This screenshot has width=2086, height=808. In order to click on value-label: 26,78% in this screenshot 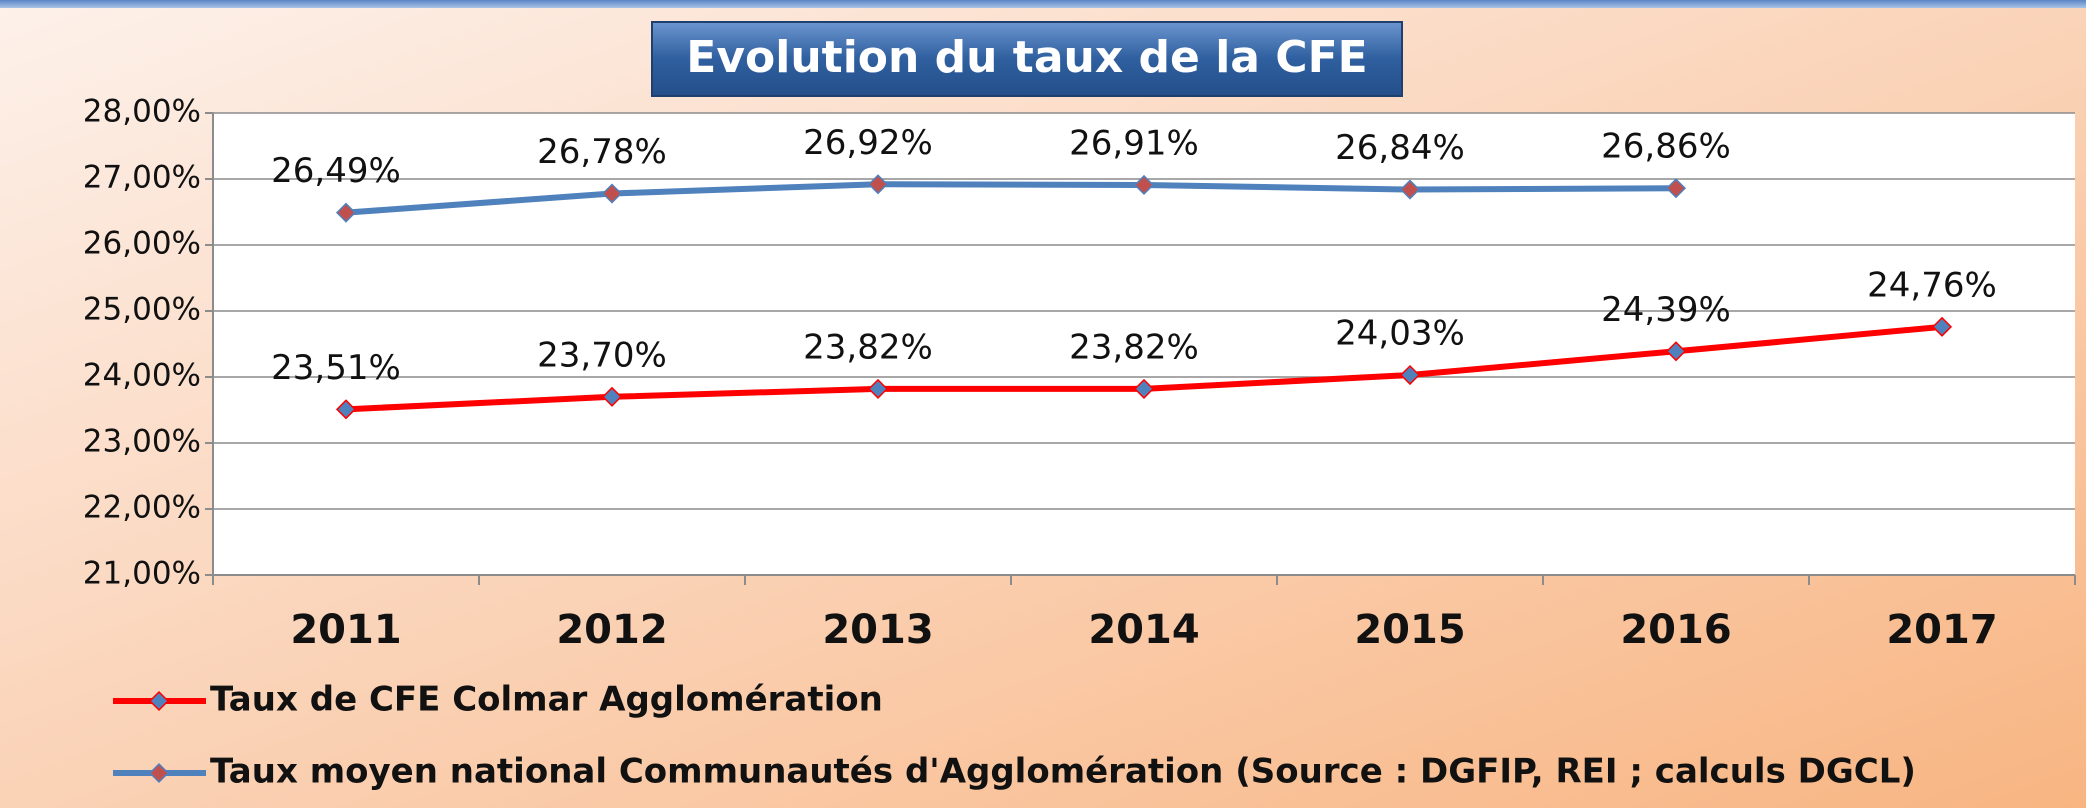, I will do `click(602, 152)`.